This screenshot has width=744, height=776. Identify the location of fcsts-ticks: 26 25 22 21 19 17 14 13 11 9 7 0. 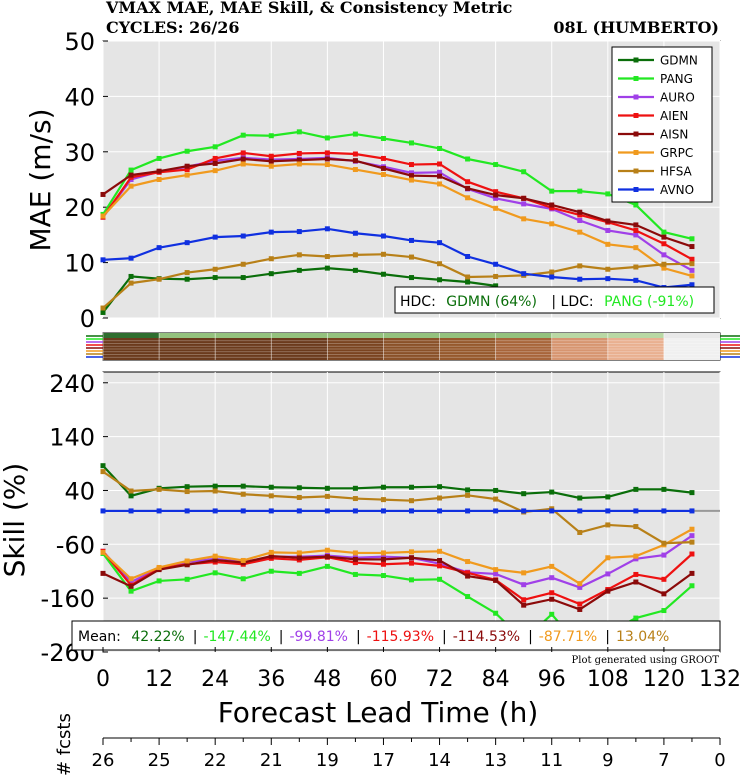
(409, 754).